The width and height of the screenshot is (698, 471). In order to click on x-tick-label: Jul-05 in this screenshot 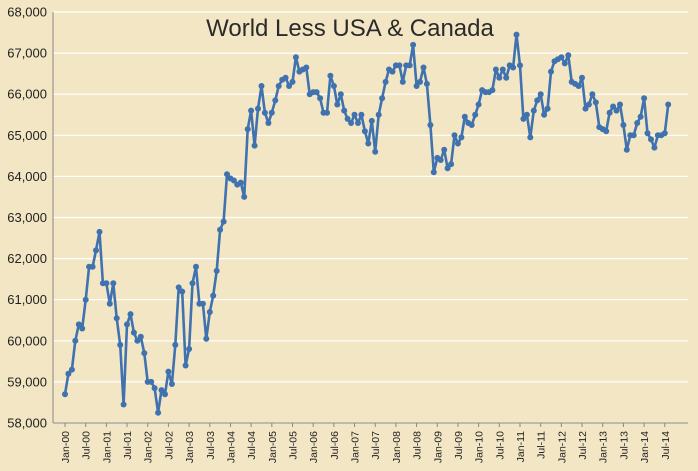, I will do `click(293, 445)`.